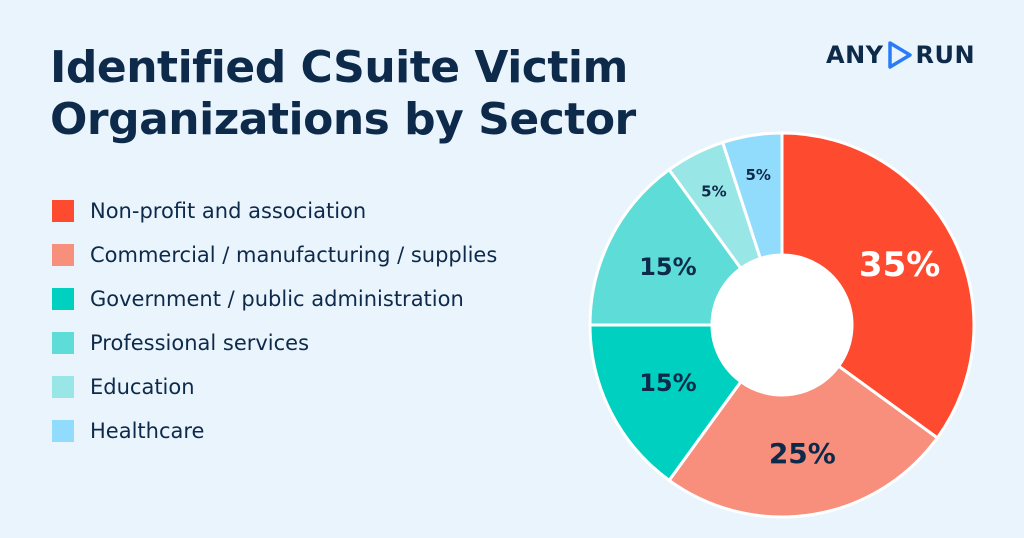 Image resolution: width=1024 pixels, height=538 pixels. What do you see at coordinates (63, 343) in the screenshot?
I see `legend-swatch-professional` at bounding box center [63, 343].